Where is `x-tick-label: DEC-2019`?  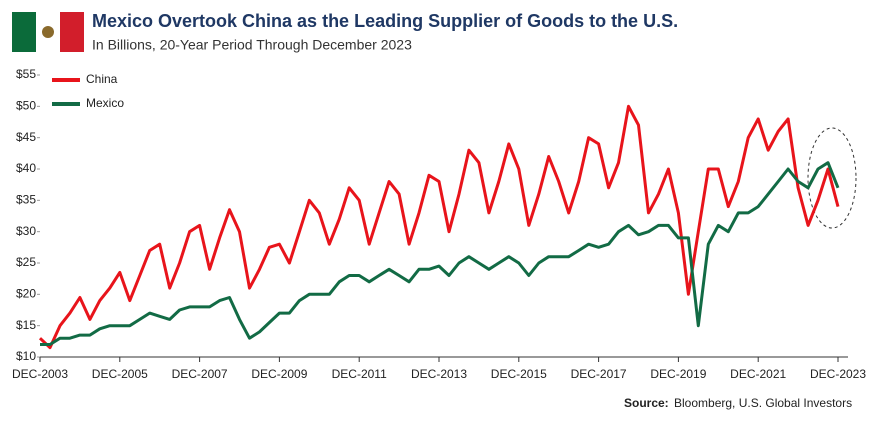 x-tick-label: DEC-2019 is located at coordinates (678, 374).